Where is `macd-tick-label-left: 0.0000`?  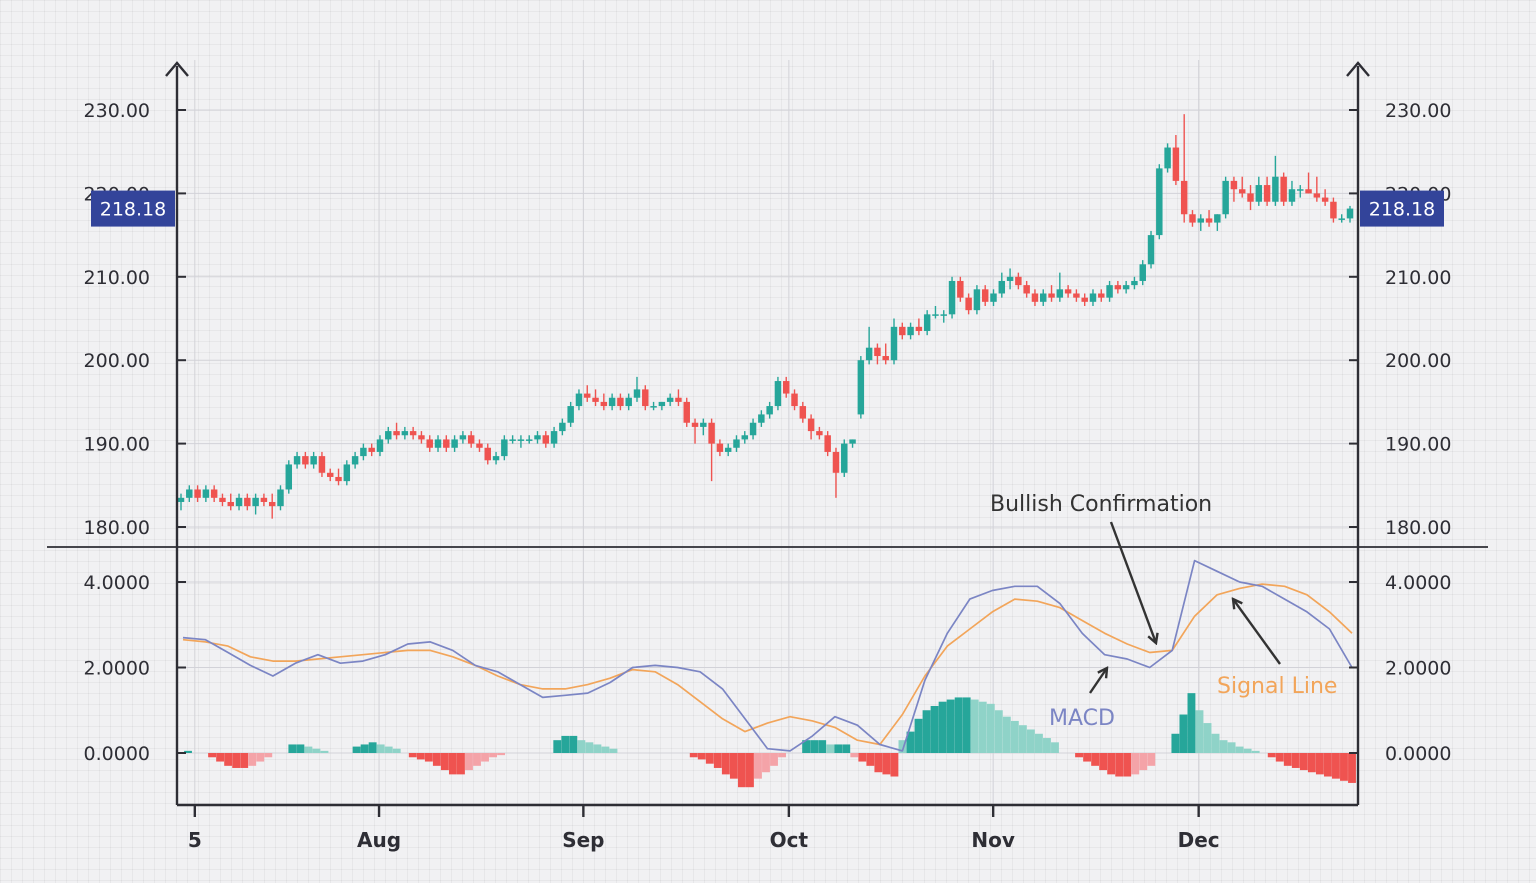 macd-tick-label-left: 0.0000 is located at coordinates (117, 754).